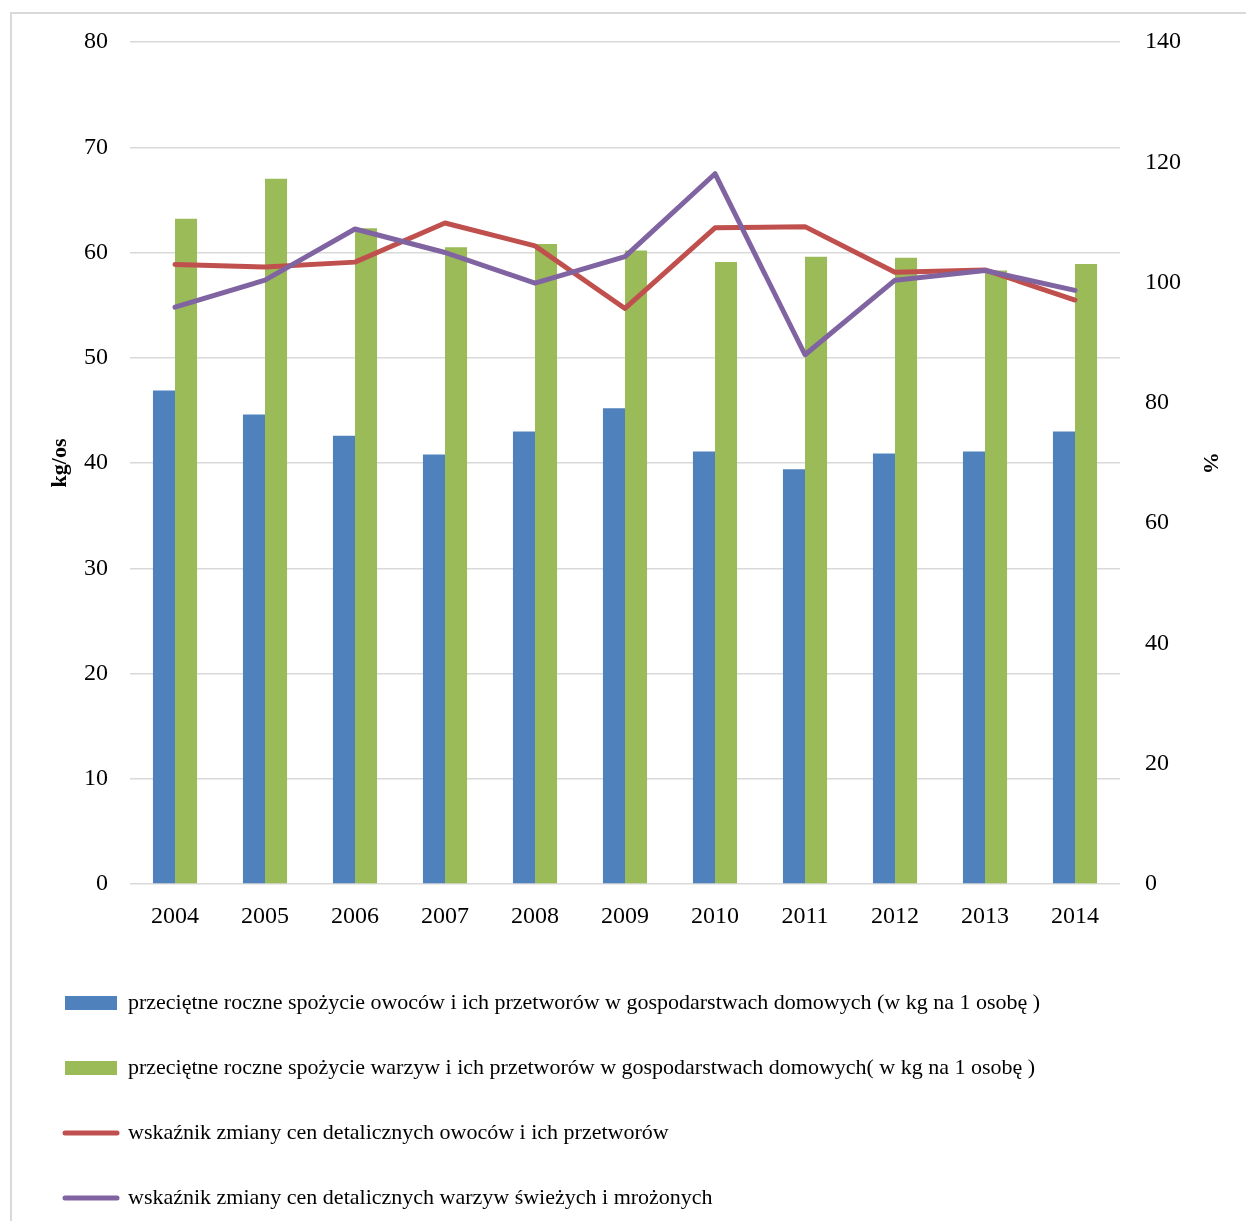  Describe the element at coordinates (1212, 463) in the screenshot. I see `y2-axis-title: %` at that location.